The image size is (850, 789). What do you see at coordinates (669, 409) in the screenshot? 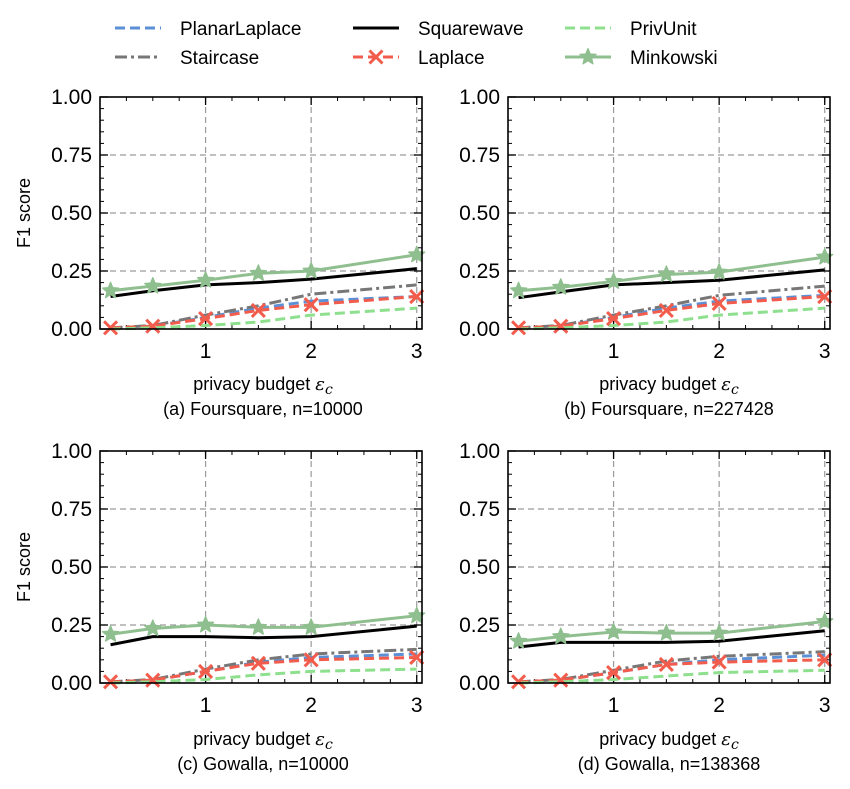
I see `panel-caption: (b) Foursquare, n=227428` at bounding box center [669, 409].